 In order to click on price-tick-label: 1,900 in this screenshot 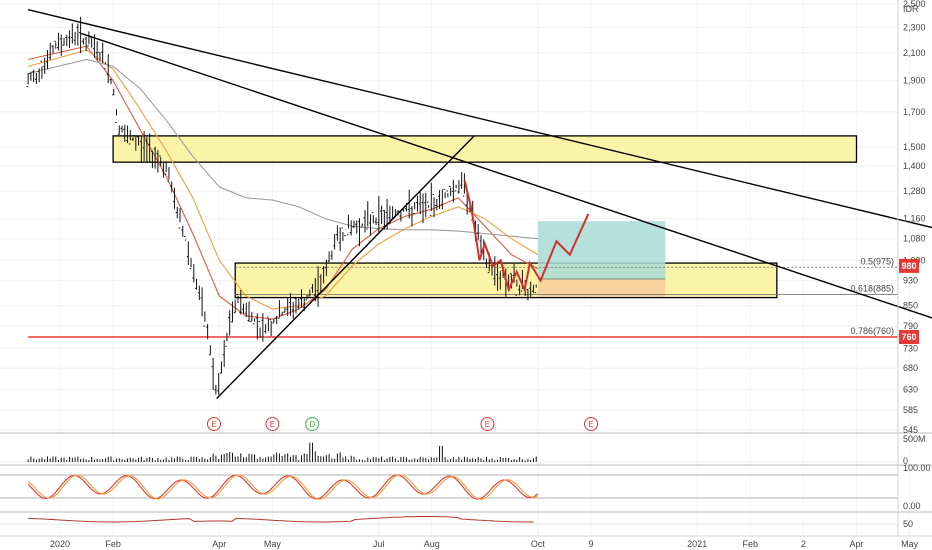, I will do `click(914, 81)`.